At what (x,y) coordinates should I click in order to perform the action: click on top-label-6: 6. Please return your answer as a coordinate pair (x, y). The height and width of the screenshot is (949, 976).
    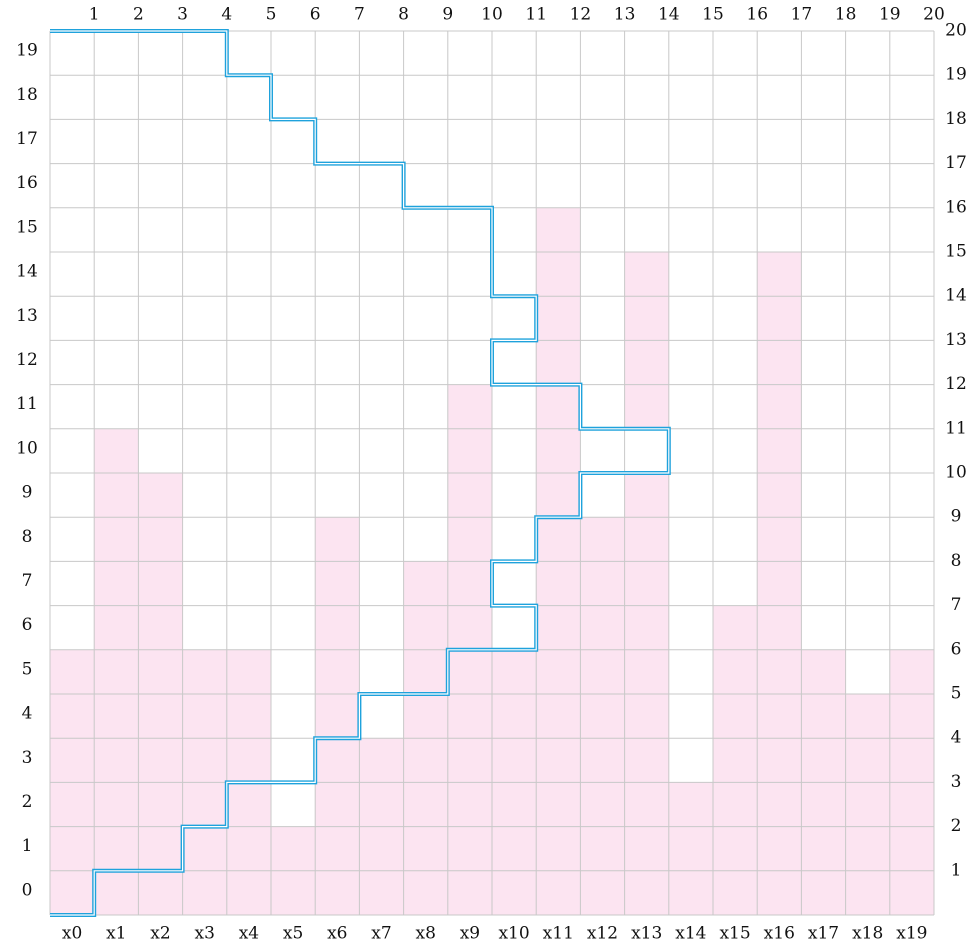
    Looking at the image, I should click on (315, 15).